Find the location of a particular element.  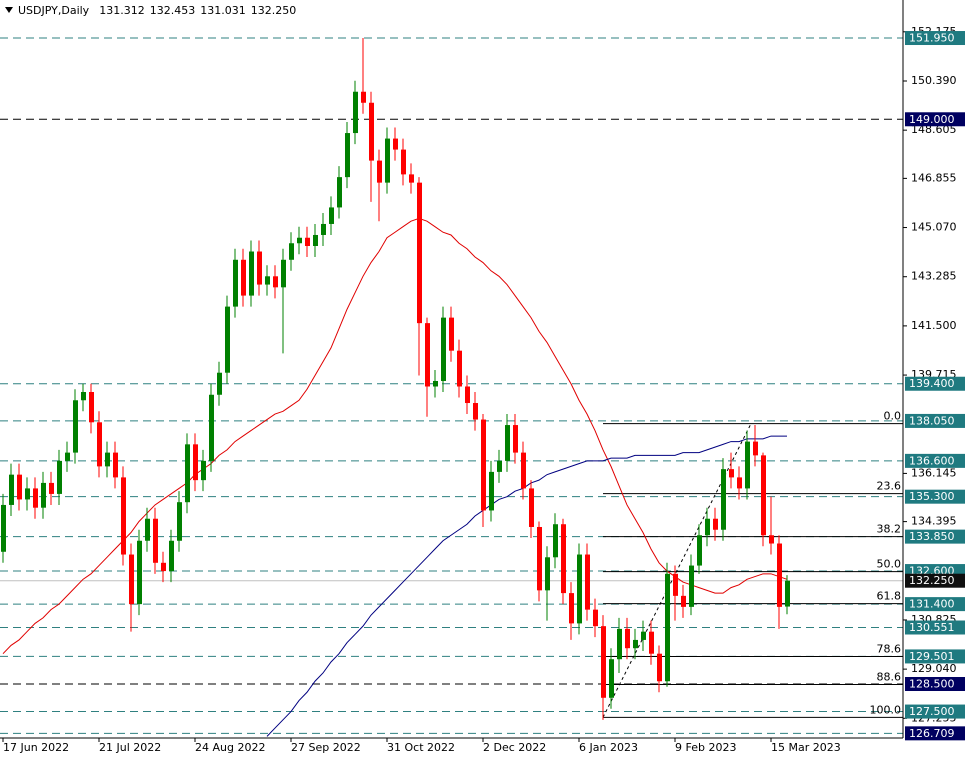

level-label: 139.400 is located at coordinates (932, 383).